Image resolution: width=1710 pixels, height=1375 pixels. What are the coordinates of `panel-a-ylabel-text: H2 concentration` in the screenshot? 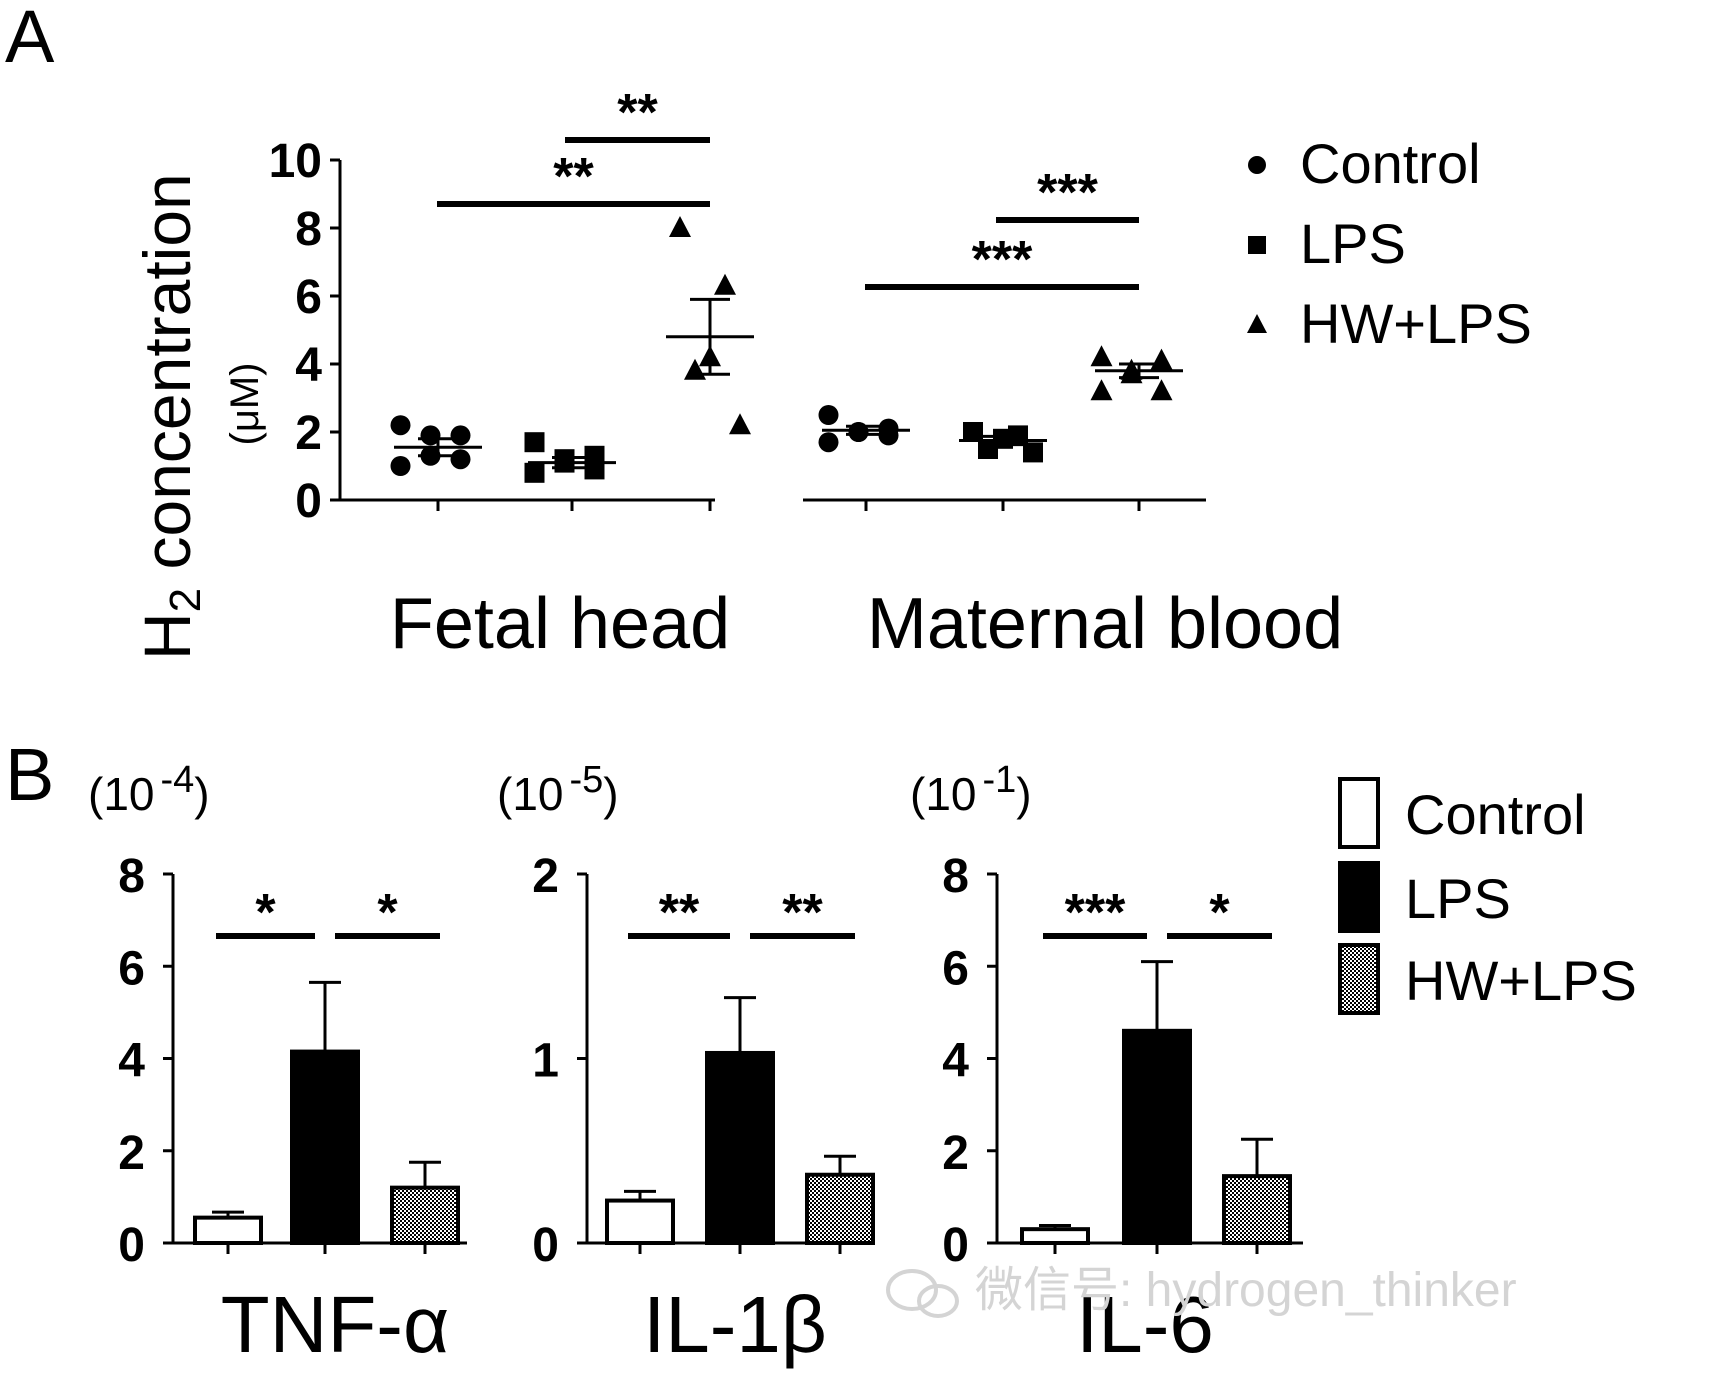 It's located at (170, 416).